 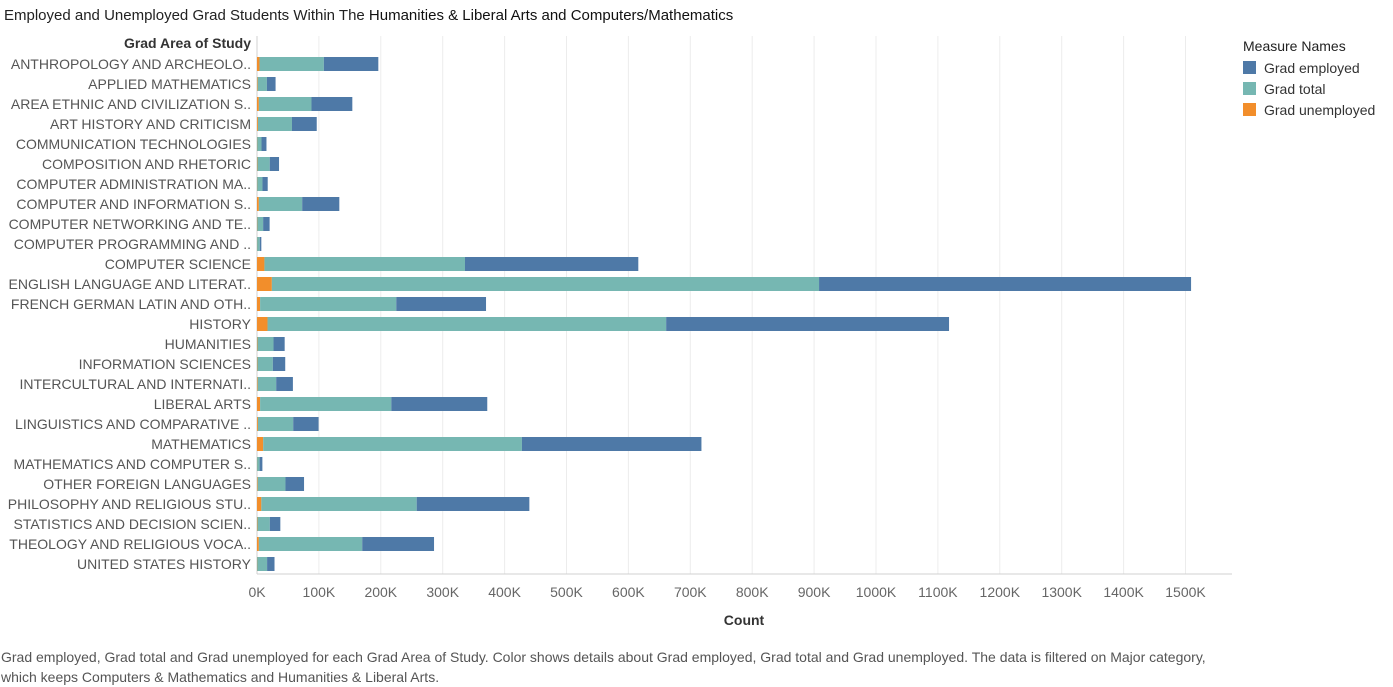 What do you see at coordinates (257, 364) in the screenshot?
I see `bar-grad-unemployed-information-sciences` at bounding box center [257, 364].